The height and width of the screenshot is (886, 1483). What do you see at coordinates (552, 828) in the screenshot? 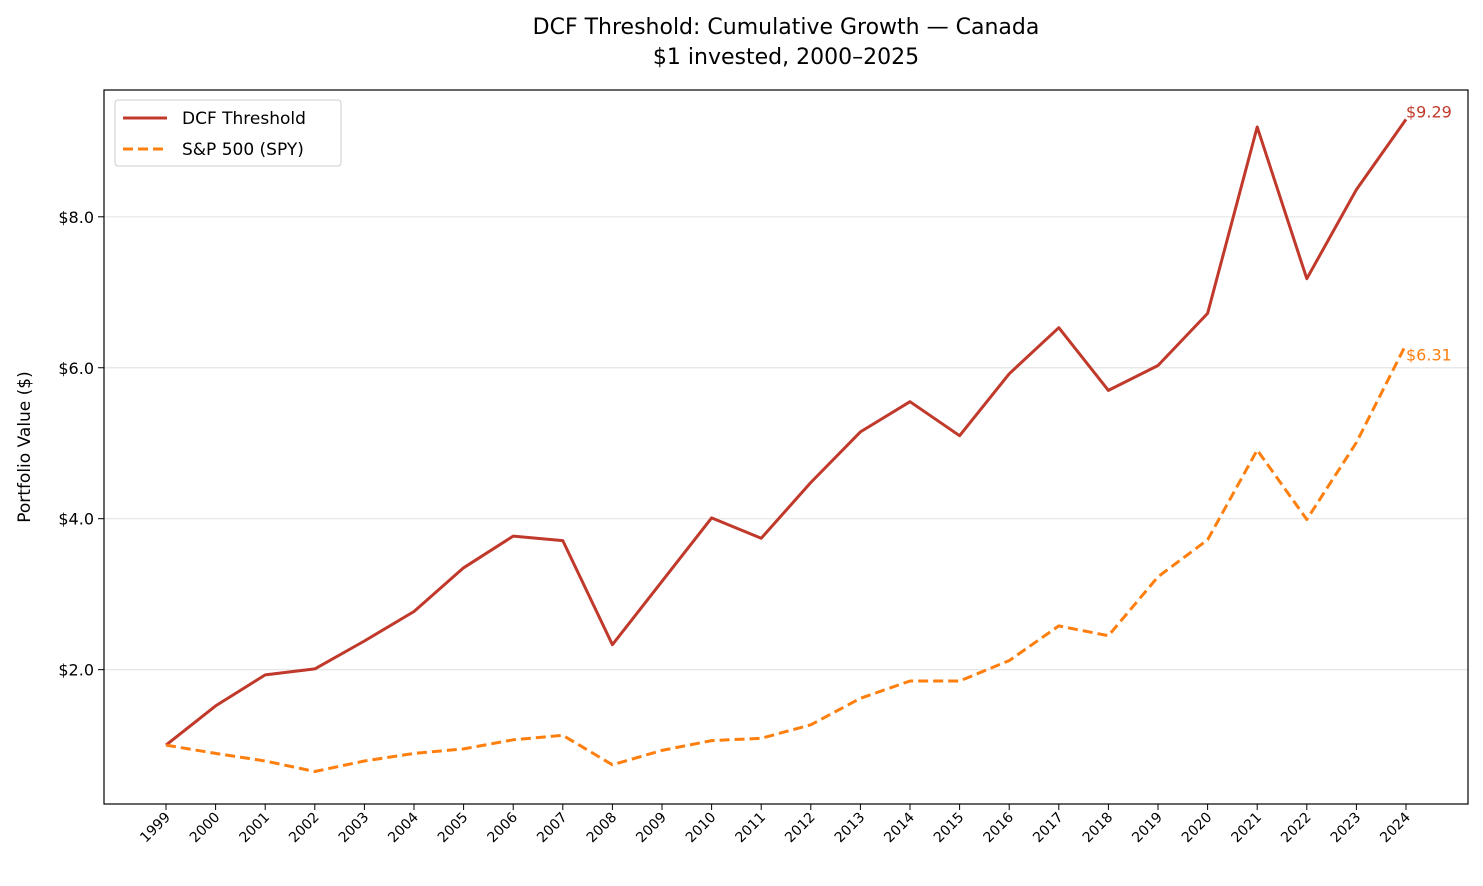
I see `x-tick-label: 2007` at bounding box center [552, 828].